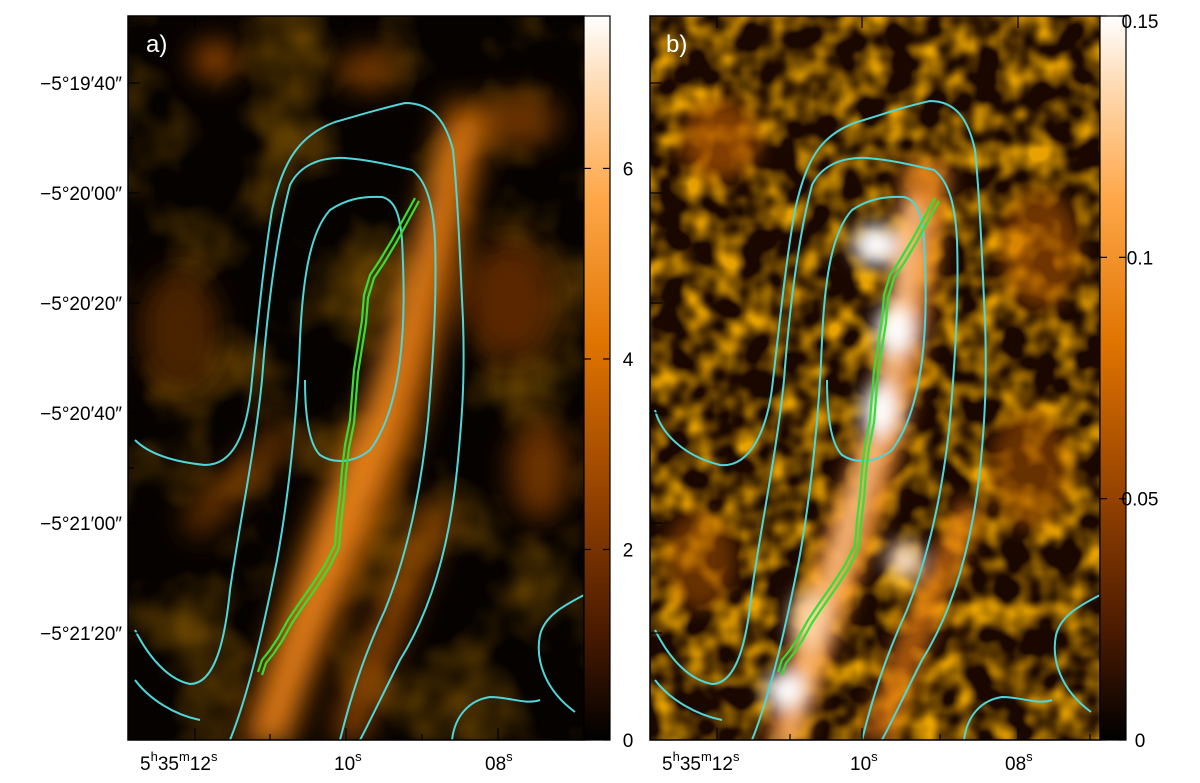 The height and width of the screenshot is (783, 1200). I want to click on dec-label: −5°20′40″, so click(81, 414).